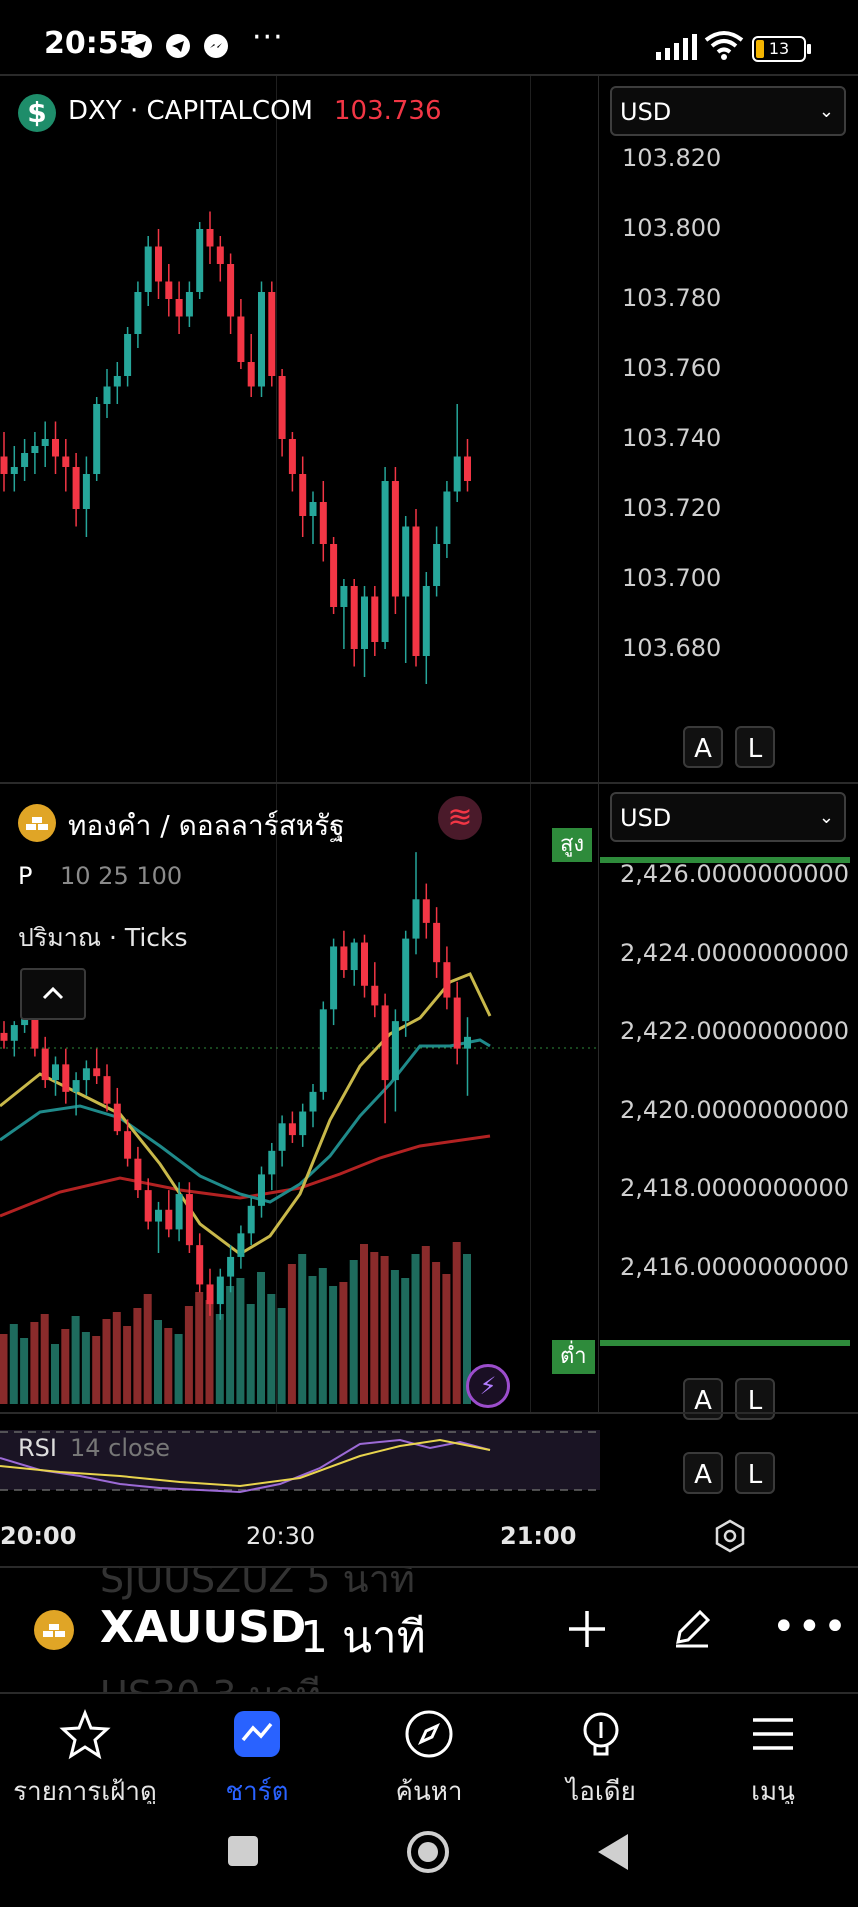  Describe the element at coordinates (363, 1637) in the screenshot. I see `interval-label: 1 นาที` at that location.